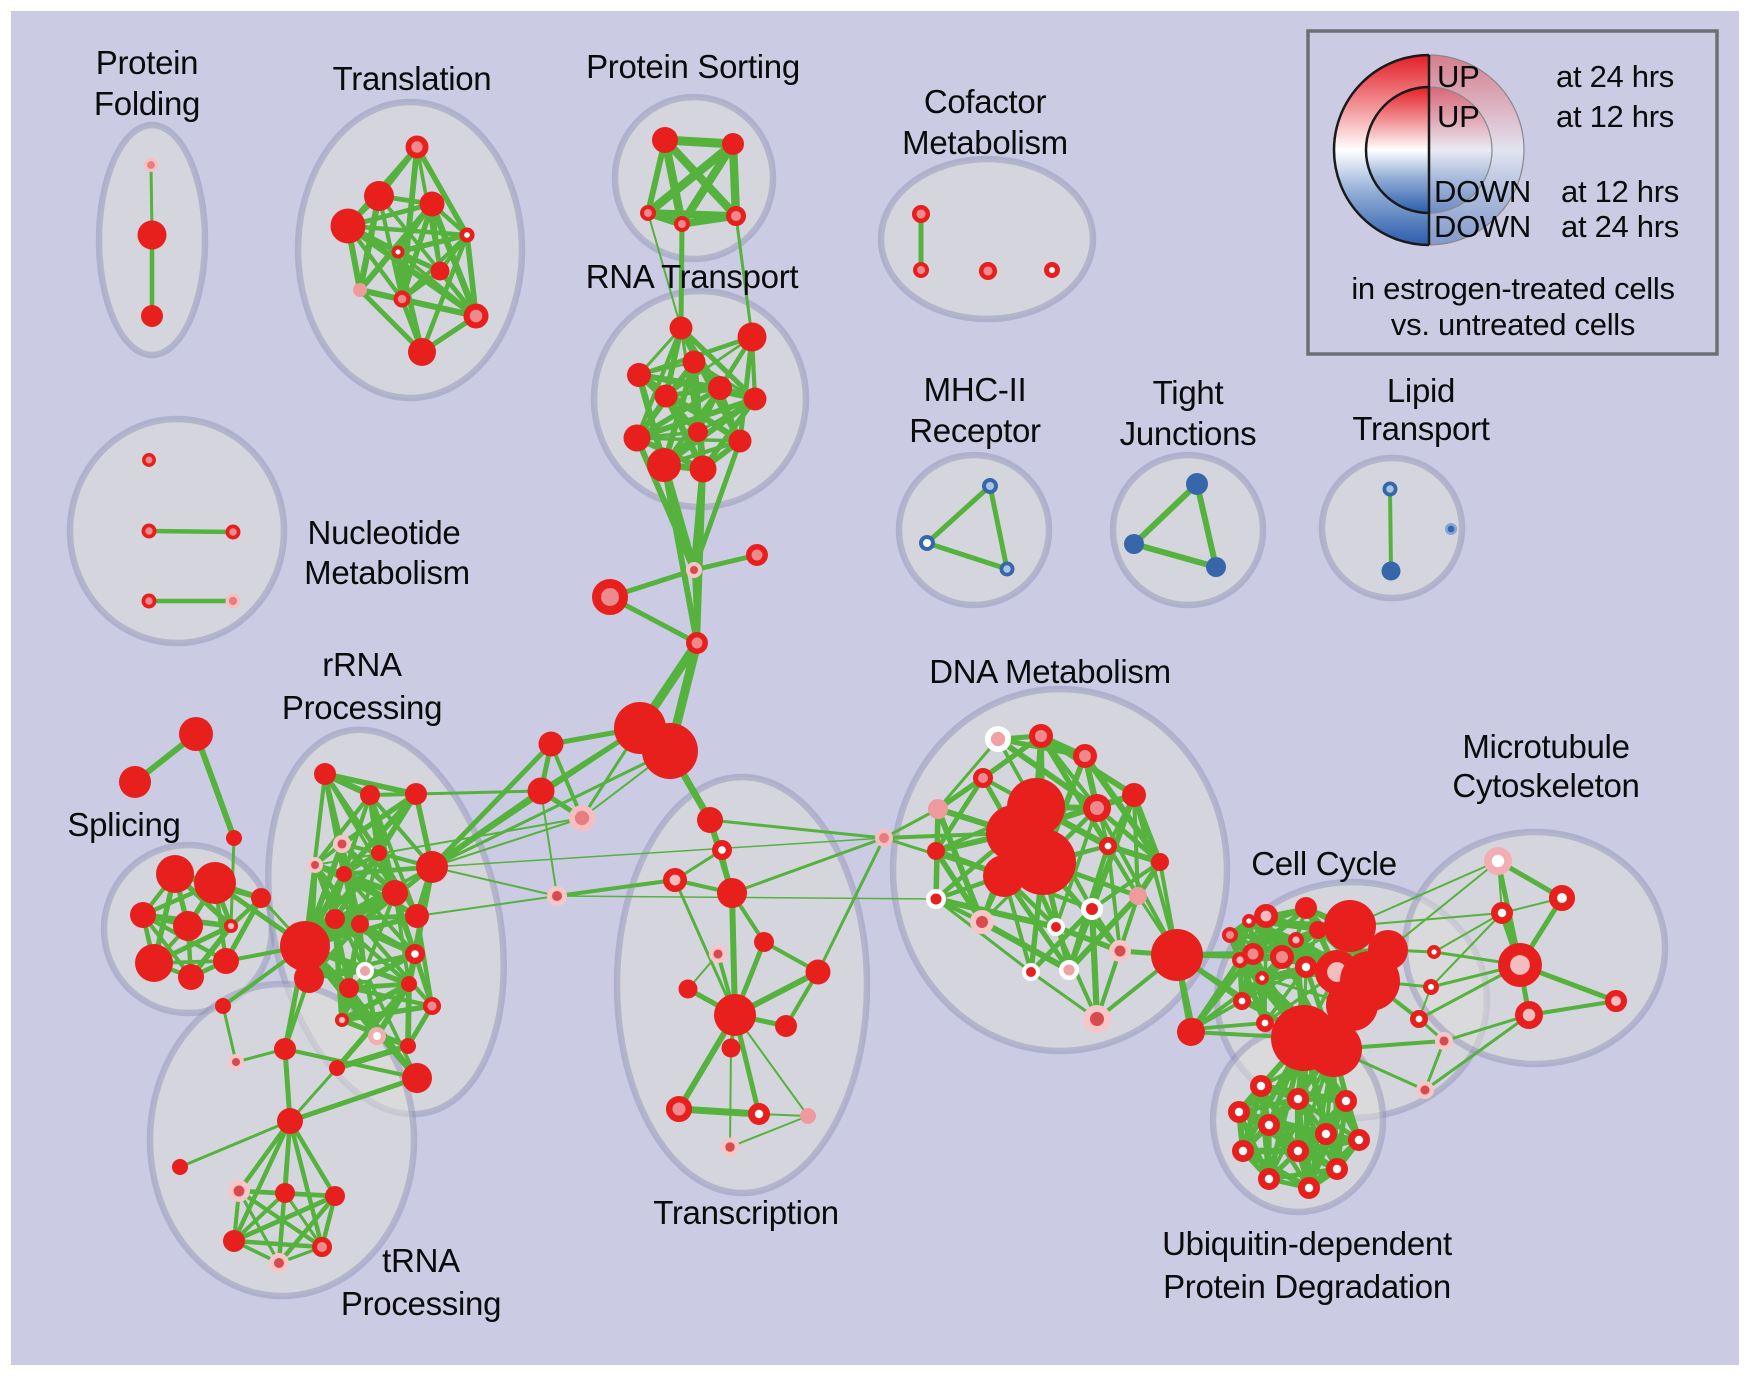 The image size is (1750, 1381). I want to click on svg-text: Splicing, so click(123, 824).